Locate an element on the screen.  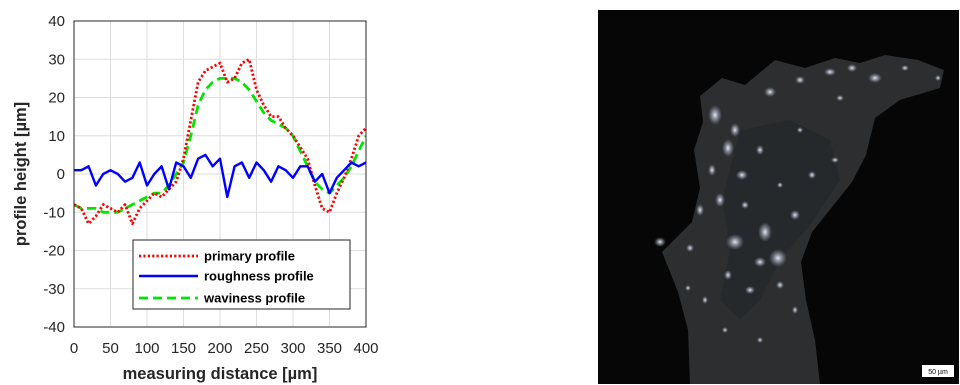
x-tick-label: 50 is located at coordinates (110, 348).